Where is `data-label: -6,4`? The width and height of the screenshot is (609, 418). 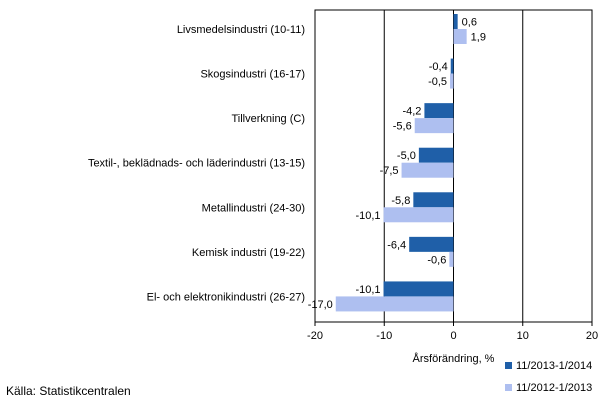
data-label: -6,4 is located at coordinates (396, 245).